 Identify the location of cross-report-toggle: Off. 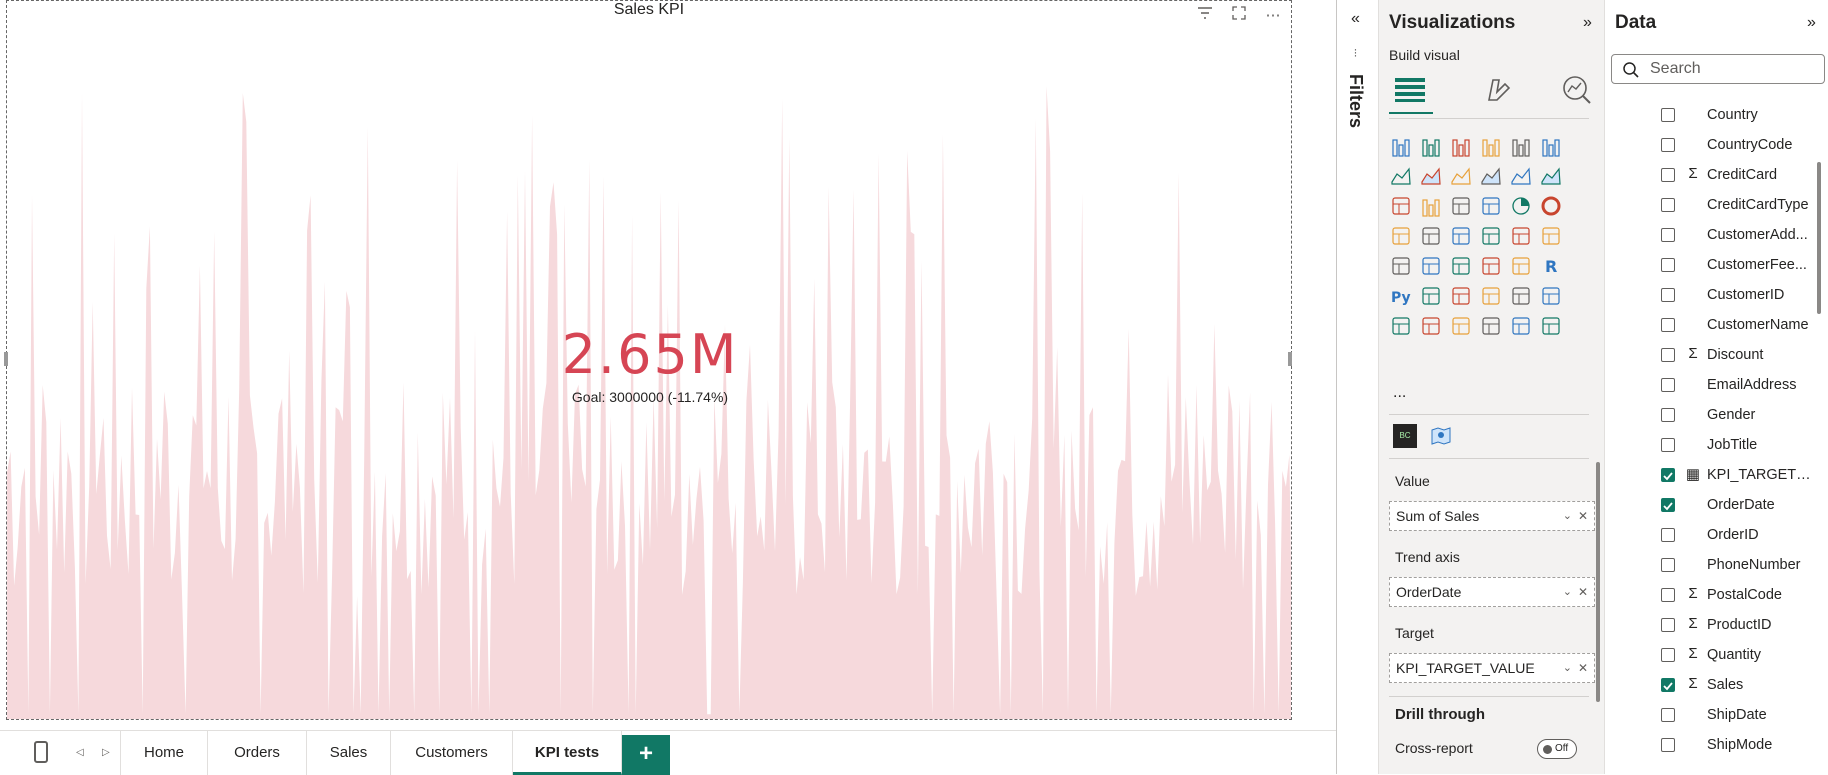
(1557, 749).